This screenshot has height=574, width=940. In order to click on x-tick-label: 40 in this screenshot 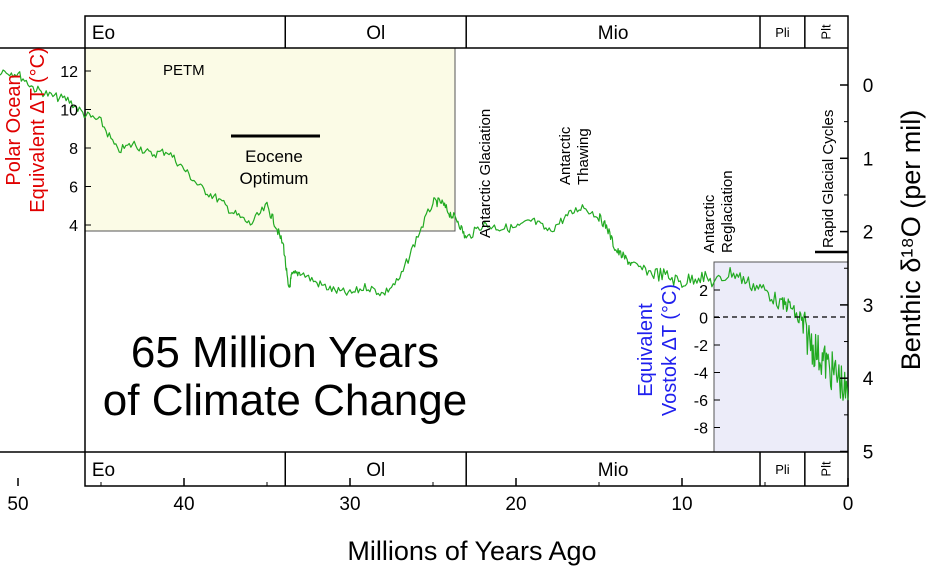, I will do `click(183, 504)`.